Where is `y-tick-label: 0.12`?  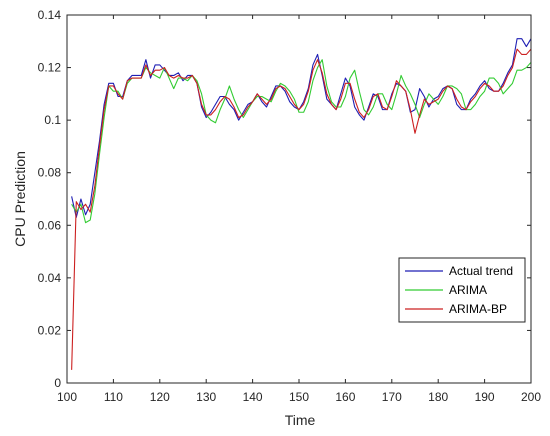
y-tick-label: 0.12 is located at coordinates (50, 68).